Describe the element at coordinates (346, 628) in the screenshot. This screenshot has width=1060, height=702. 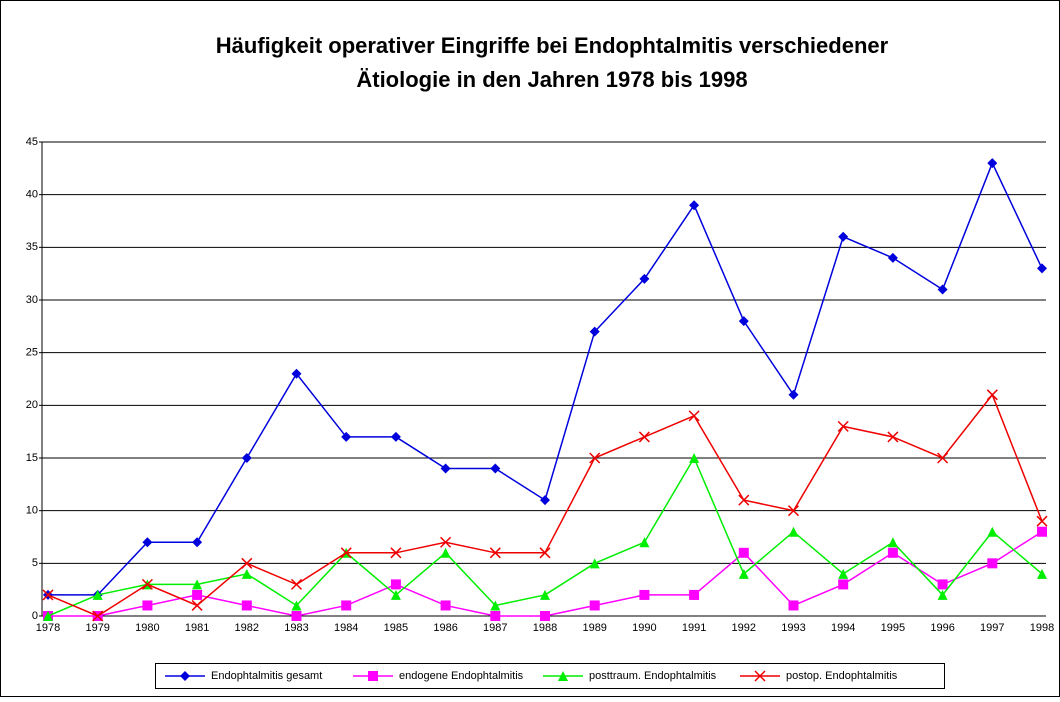
I see `x-tick-label: 1984` at that location.